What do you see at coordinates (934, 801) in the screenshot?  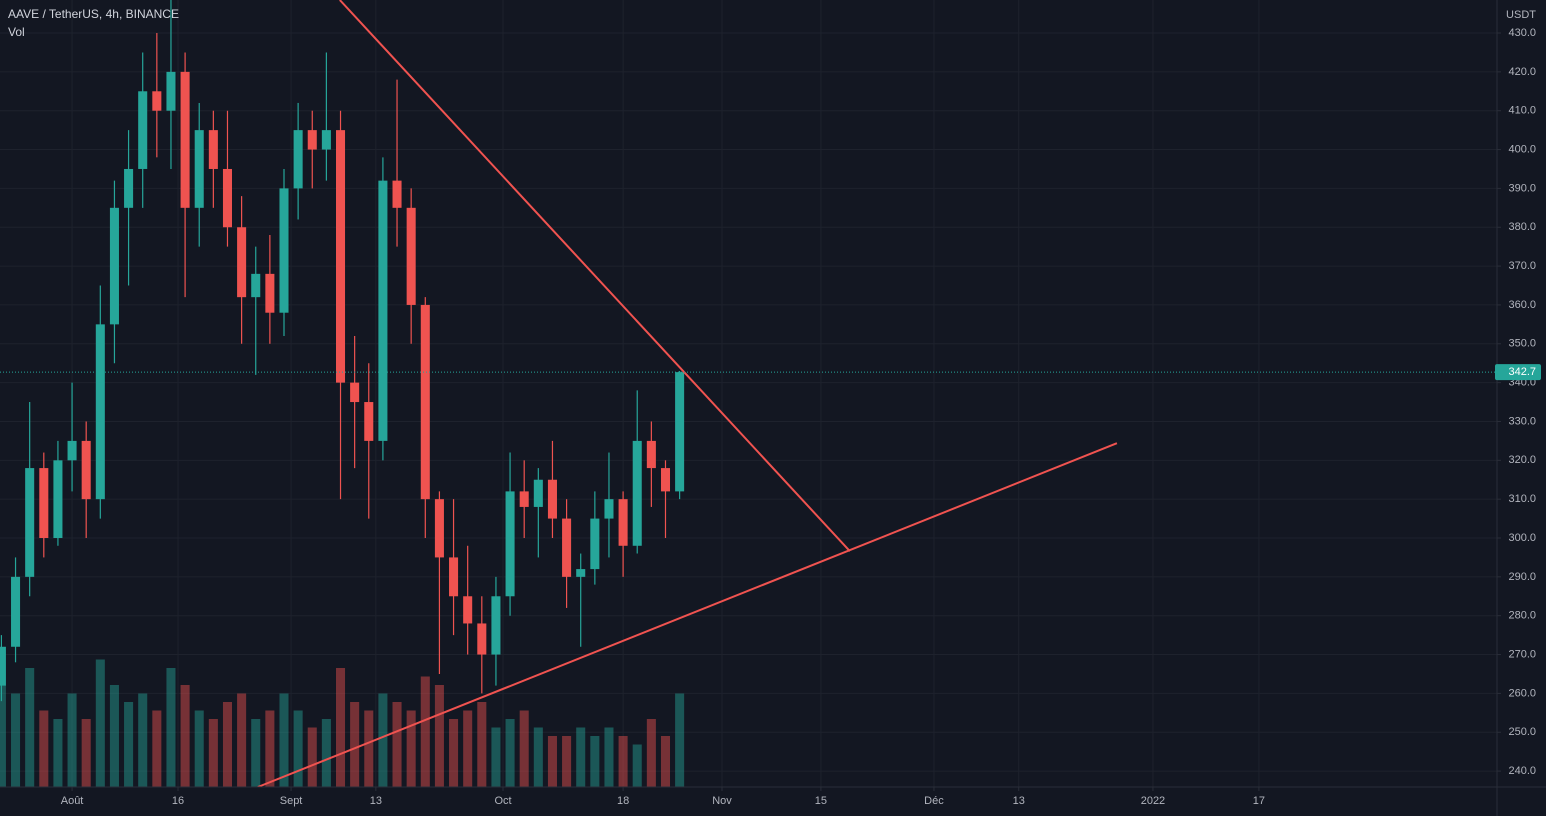 I see `x-tick-label: Déc` at bounding box center [934, 801].